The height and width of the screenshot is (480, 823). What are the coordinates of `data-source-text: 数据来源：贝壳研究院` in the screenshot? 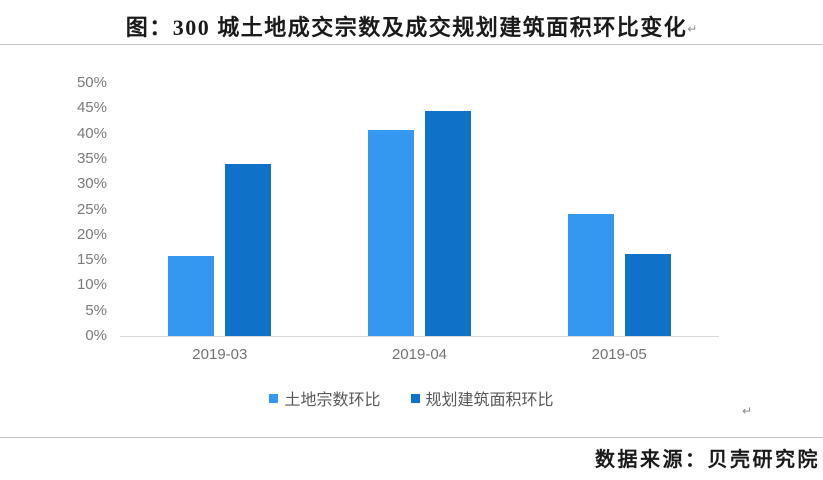 It's located at (707, 460).